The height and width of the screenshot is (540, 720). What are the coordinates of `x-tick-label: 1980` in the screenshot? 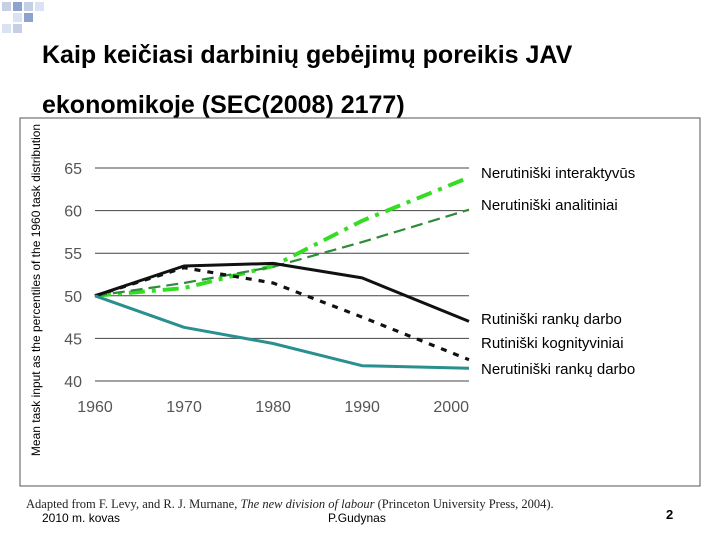 It's located at (273, 407).